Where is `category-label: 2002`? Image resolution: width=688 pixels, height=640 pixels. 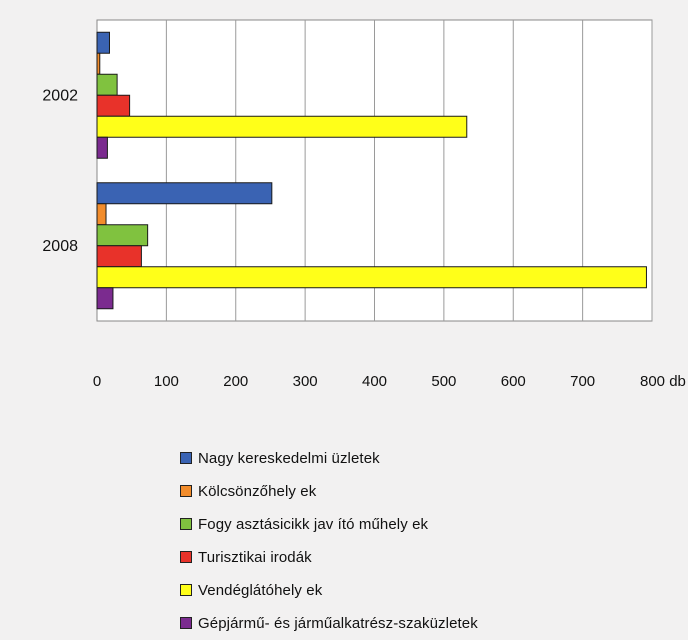
category-label: 2002 is located at coordinates (60, 95).